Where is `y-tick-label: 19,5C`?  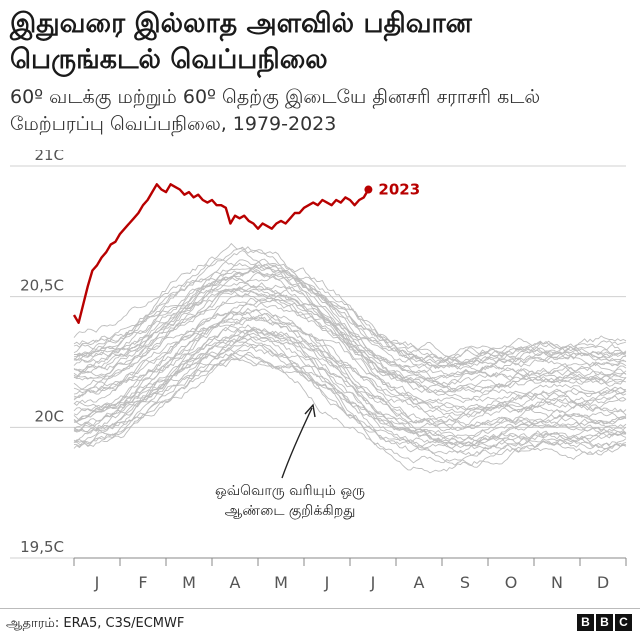
y-tick-label: 19,5C is located at coordinates (42, 547).